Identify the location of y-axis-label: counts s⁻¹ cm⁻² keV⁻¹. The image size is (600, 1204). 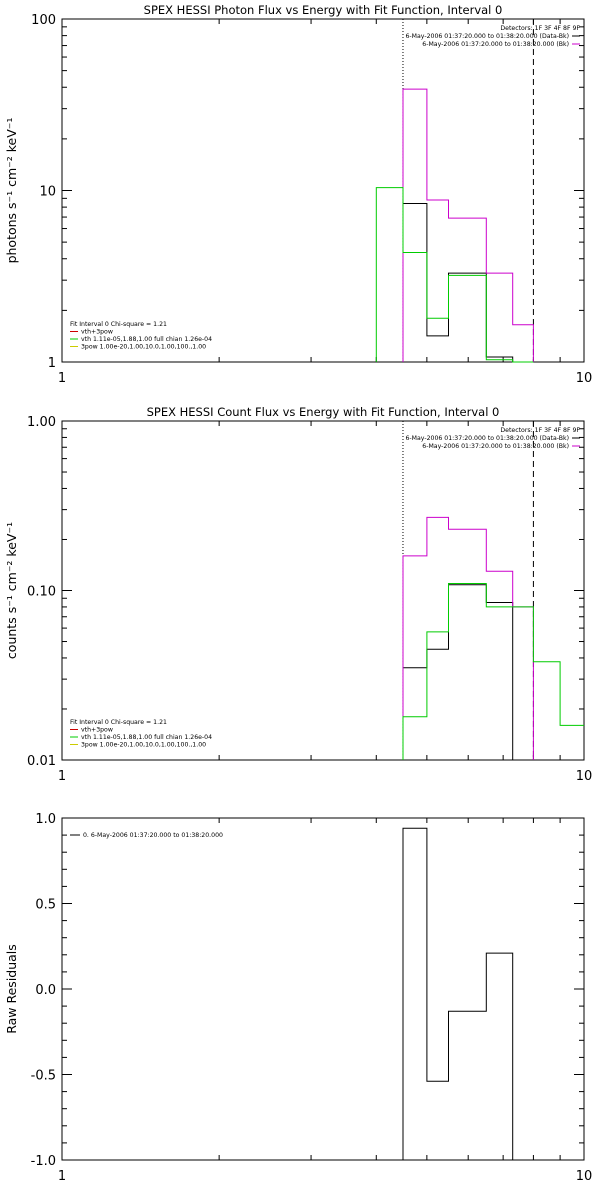
(11, 590).